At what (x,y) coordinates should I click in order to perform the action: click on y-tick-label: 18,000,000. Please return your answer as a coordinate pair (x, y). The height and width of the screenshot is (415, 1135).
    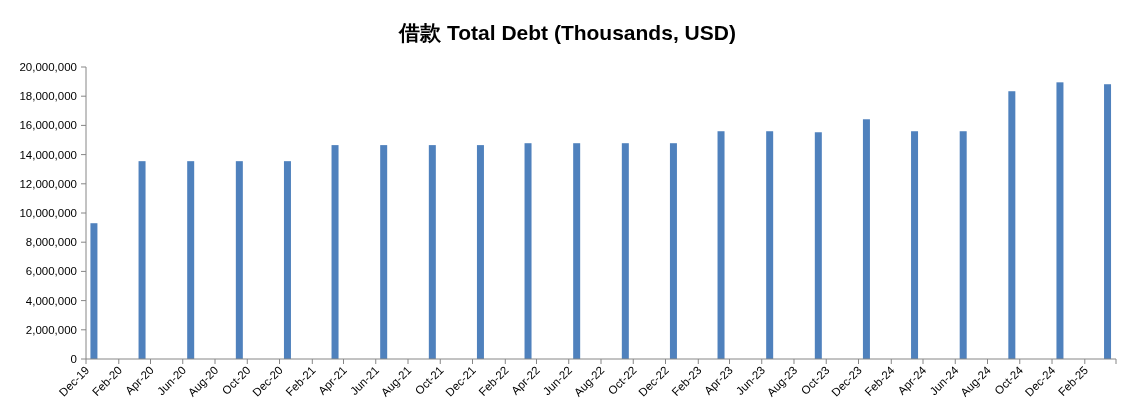
    Looking at the image, I should click on (48, 96).